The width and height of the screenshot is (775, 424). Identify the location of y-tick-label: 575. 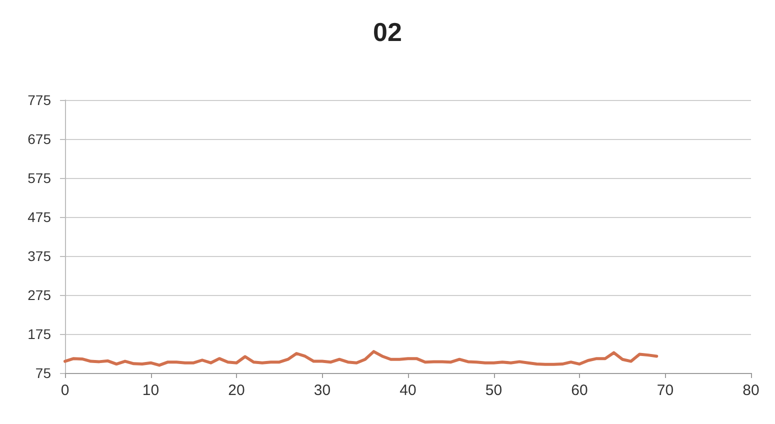
(40, 178).